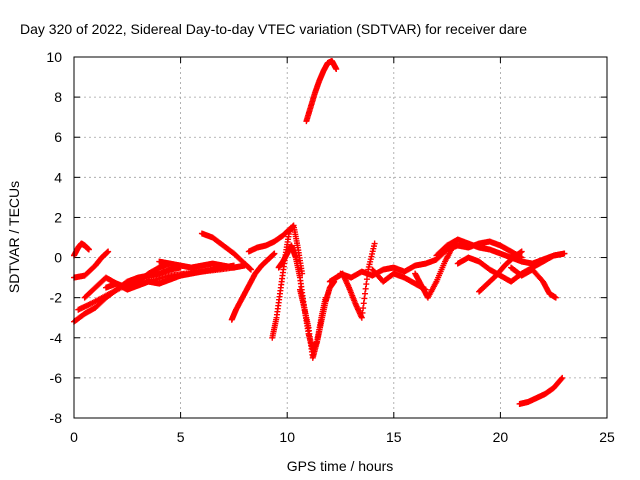  I want to click on series-track-n, so click(321, 91).